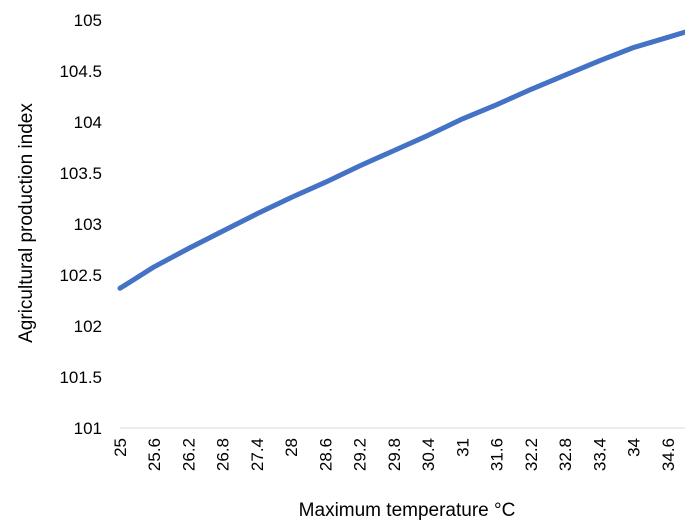 The height and width of the screenshot is (523, 685). I want to click on x-axis-title: Maximum temperature °C, so click(407, 510).